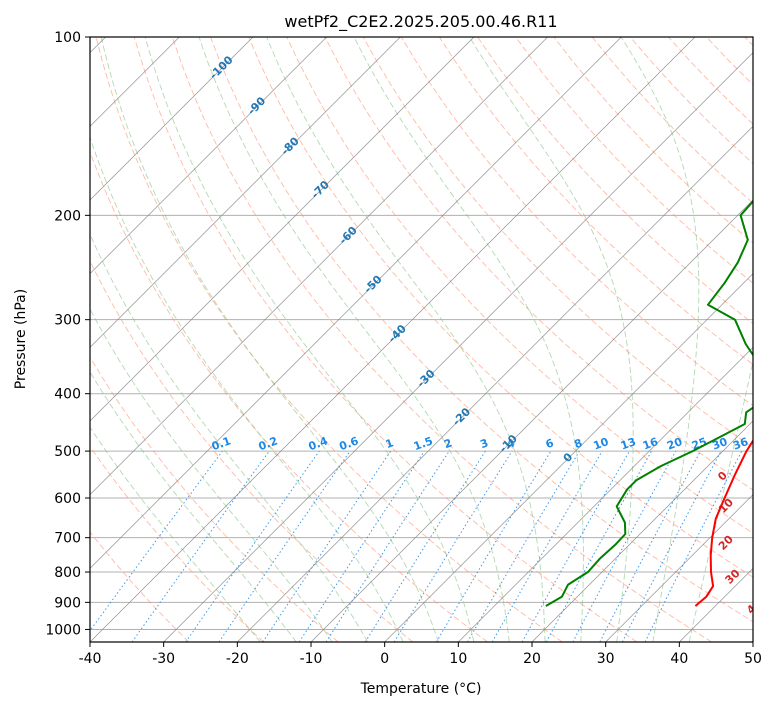 The image size is (775, 708). Describe the element at coordinates (318, 443) in the screenshot. I see `mixing-ratio-label: 0.4` at that location.